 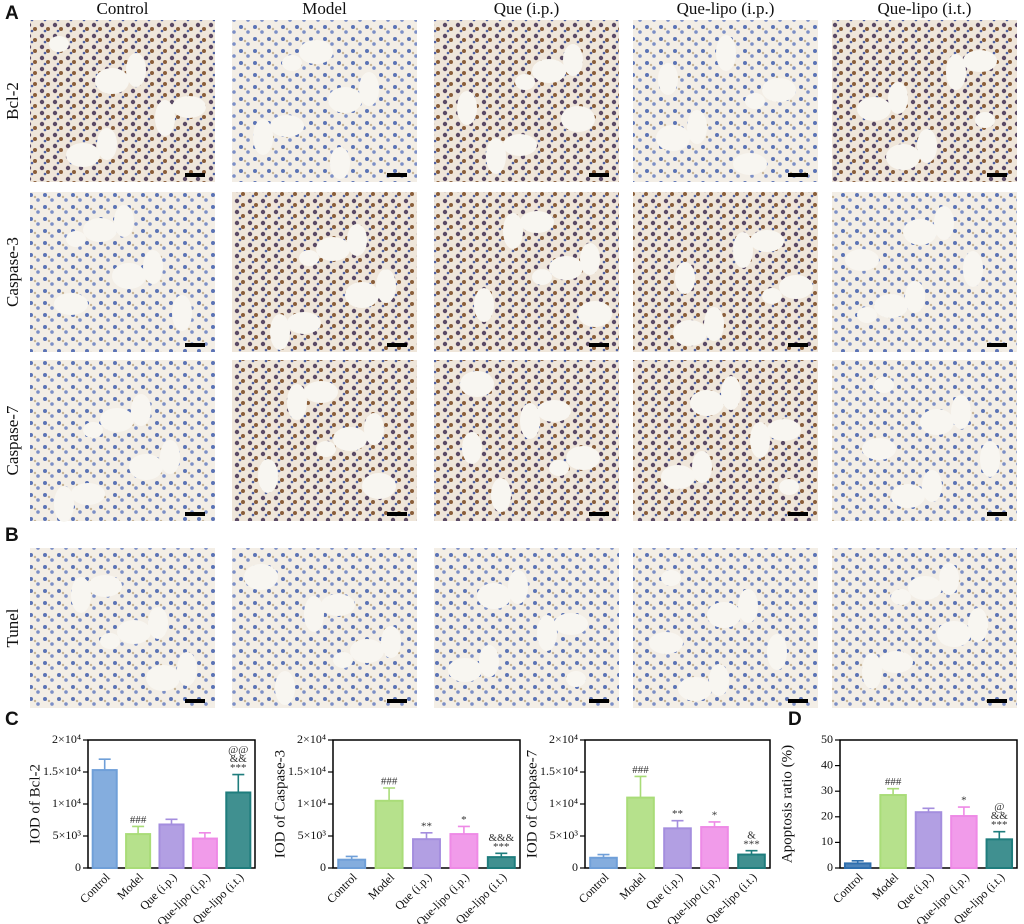 What do you see at coordinates (12, 440) in the screenshot?
I see `row-label: Caspase-7` at bounding box center [12, 440].